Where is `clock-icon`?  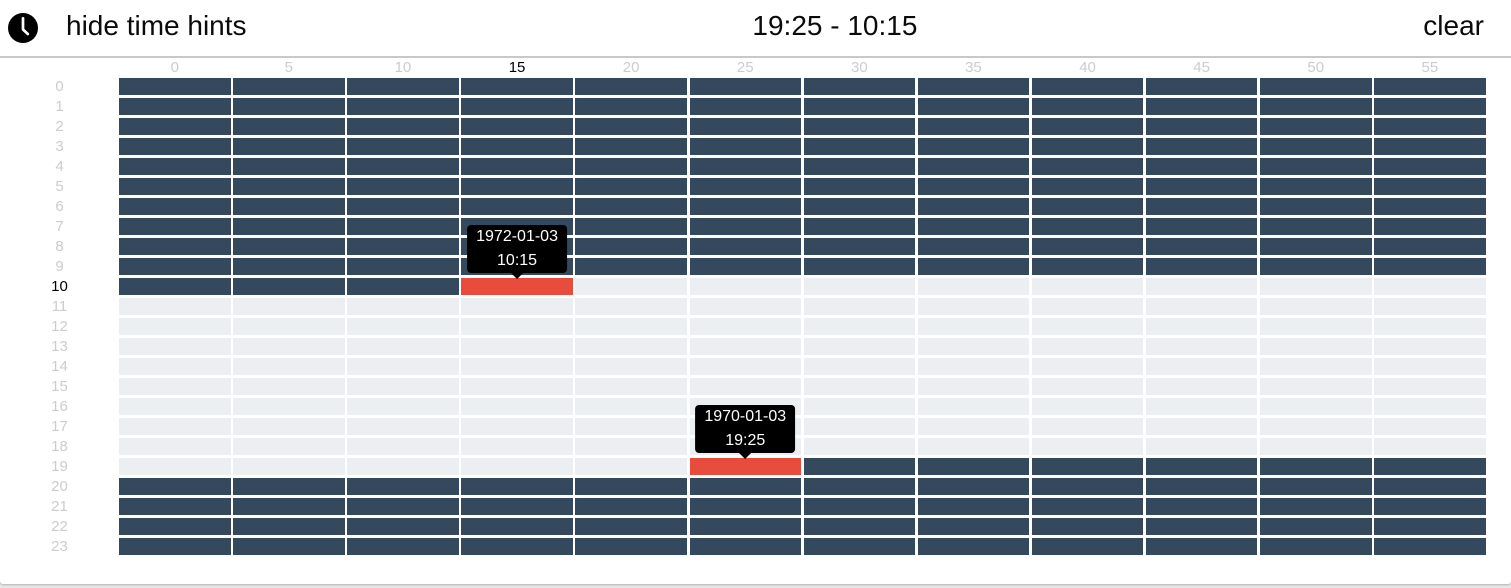
clock-icon is located at coordinates (23, 28).